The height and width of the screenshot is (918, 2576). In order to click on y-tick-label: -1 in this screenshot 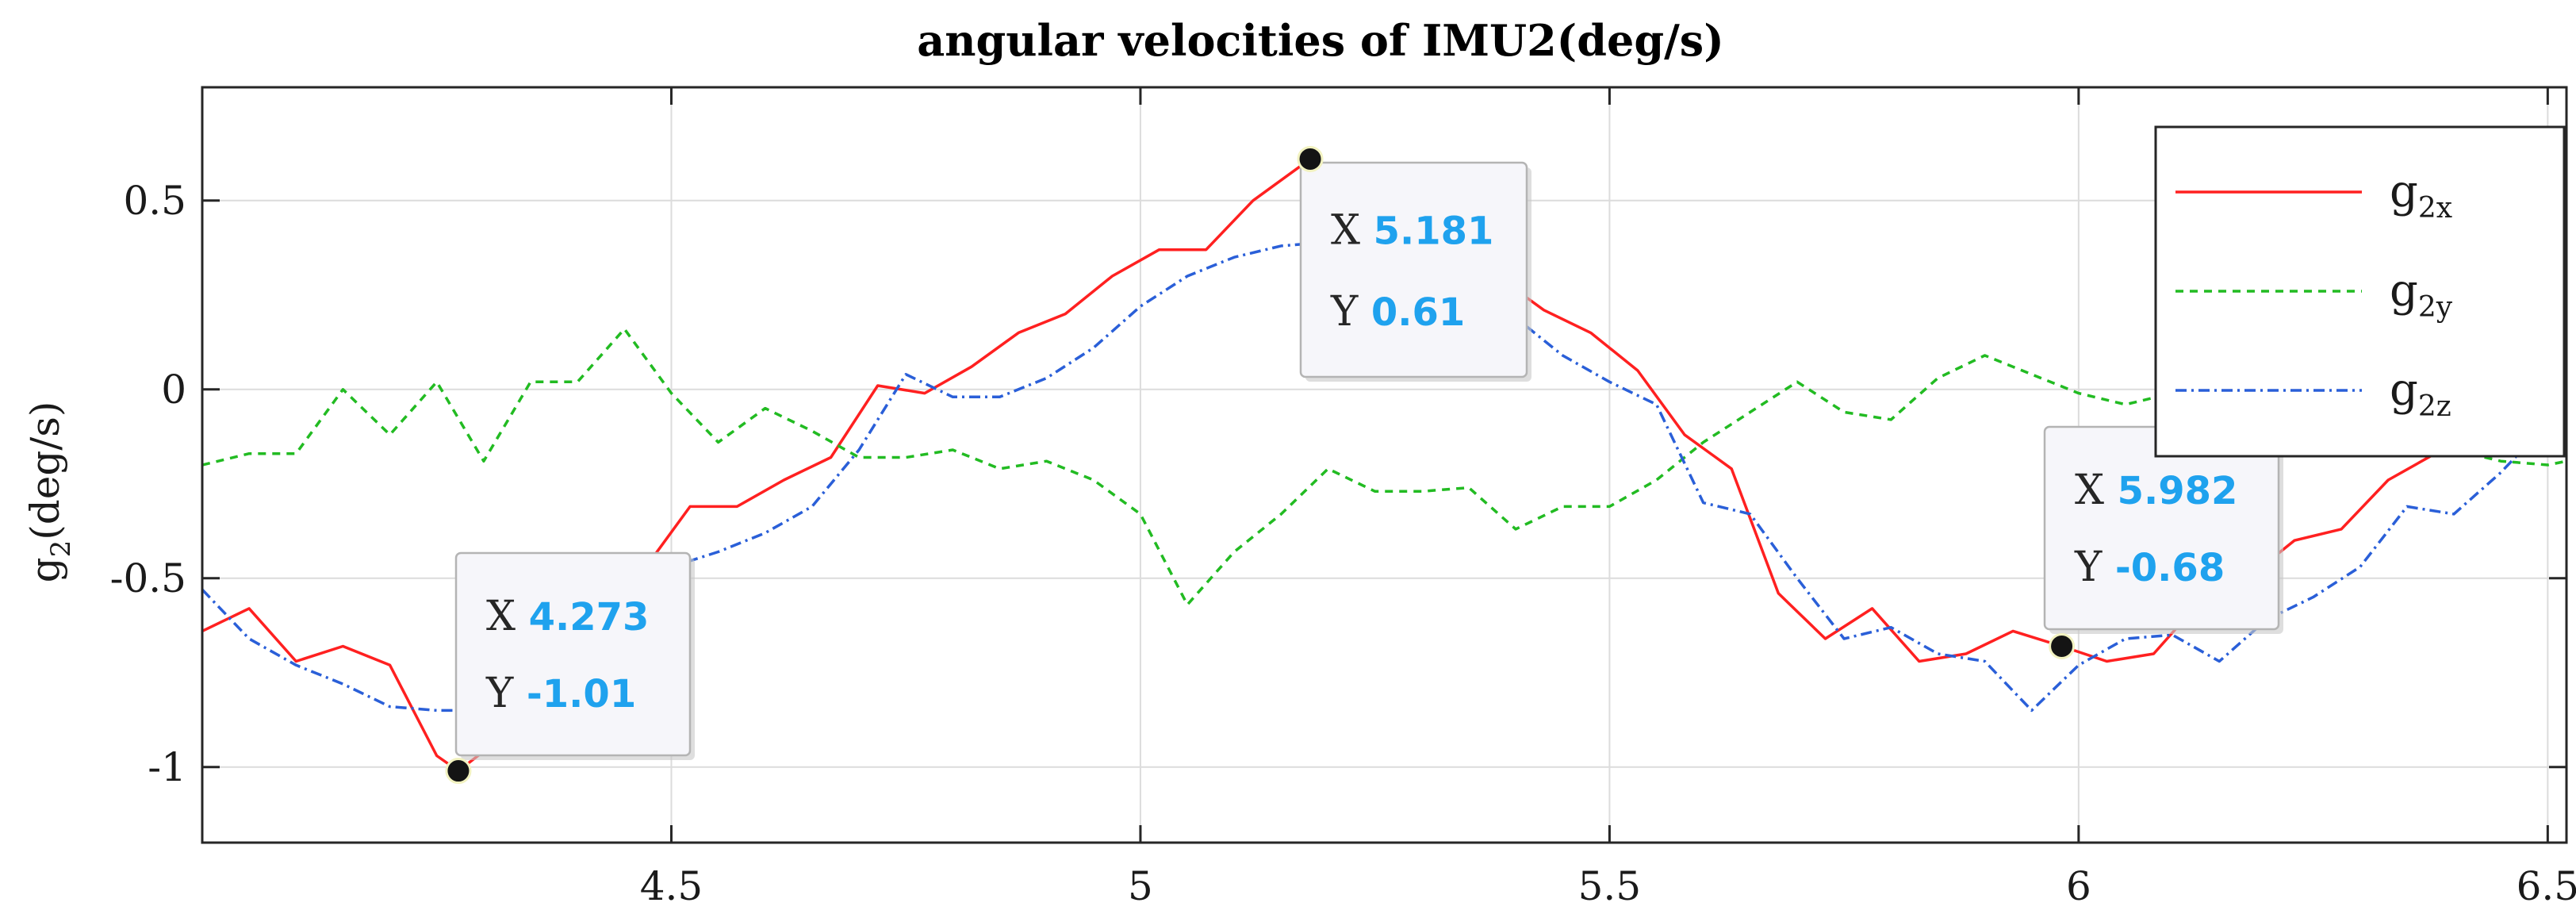, I will do `click(167, 767)`.